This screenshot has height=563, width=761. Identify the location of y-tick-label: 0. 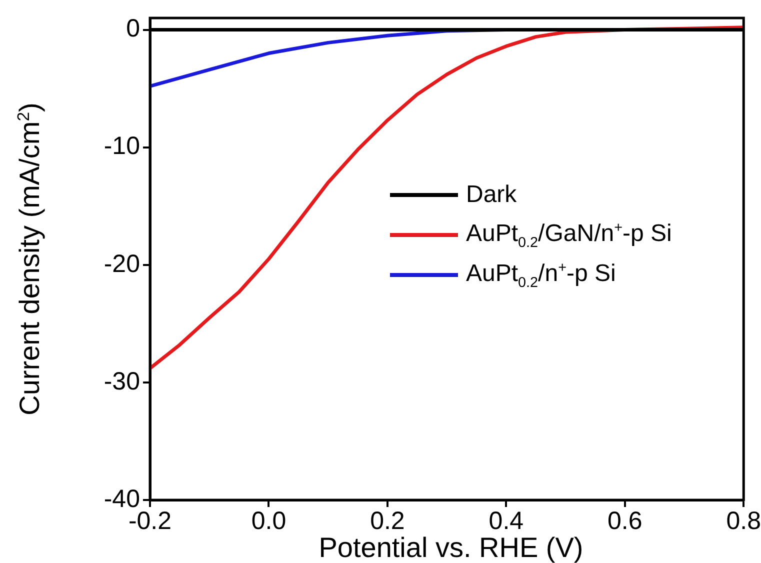
(133, 28).